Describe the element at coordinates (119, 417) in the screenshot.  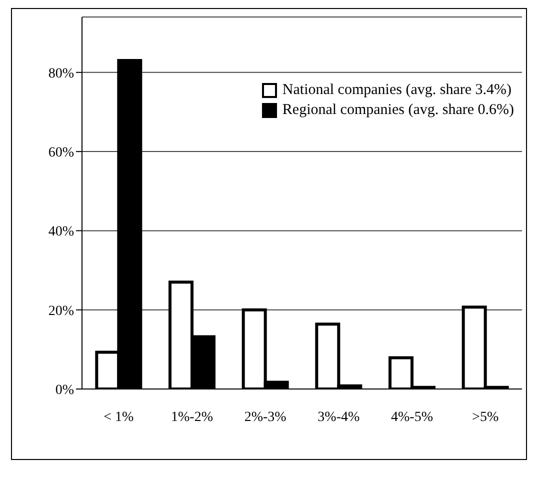
I see `x-tick-label: < 1%` at that location.